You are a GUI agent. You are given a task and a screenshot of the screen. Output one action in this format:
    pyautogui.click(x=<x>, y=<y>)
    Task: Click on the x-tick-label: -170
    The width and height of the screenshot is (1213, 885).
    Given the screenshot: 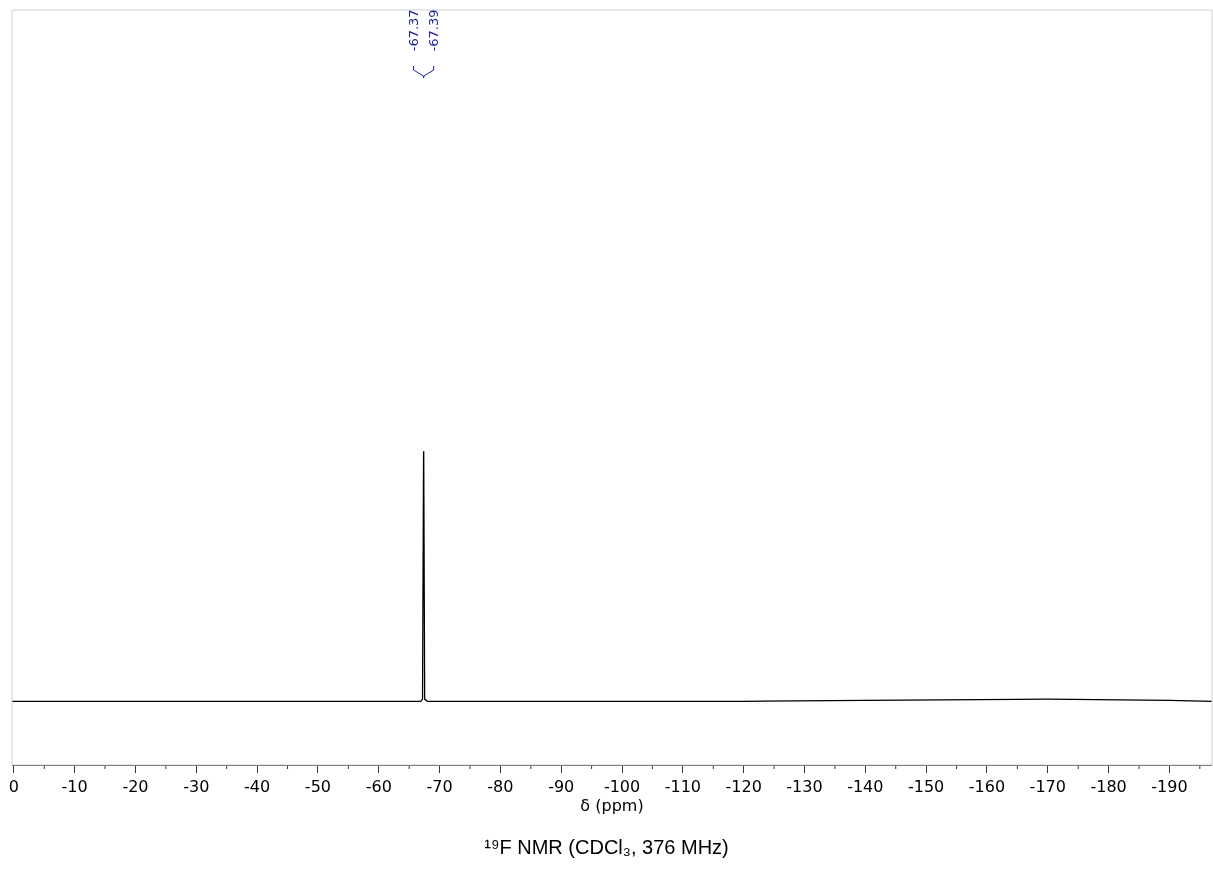 What is the action you would take?
    pyautogui.click(x=1047, y=787)
    